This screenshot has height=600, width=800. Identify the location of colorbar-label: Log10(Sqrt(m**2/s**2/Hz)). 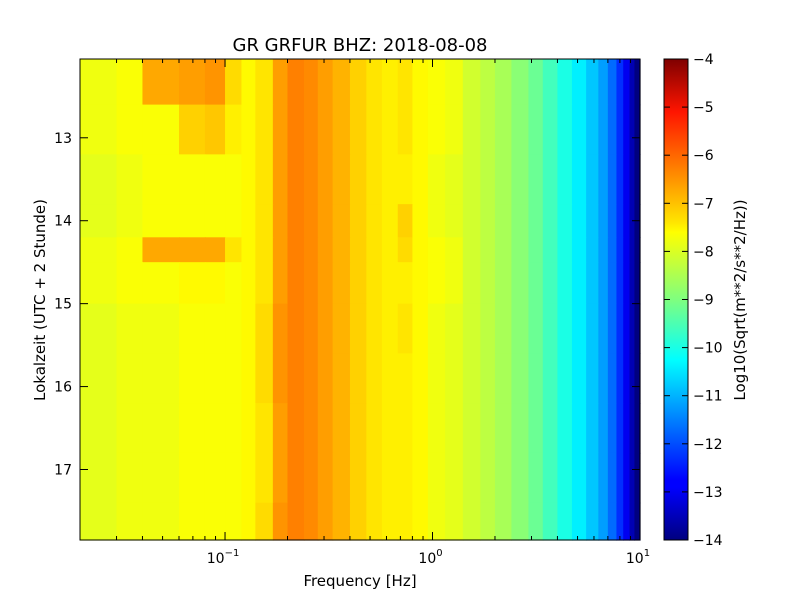
(740, 300).